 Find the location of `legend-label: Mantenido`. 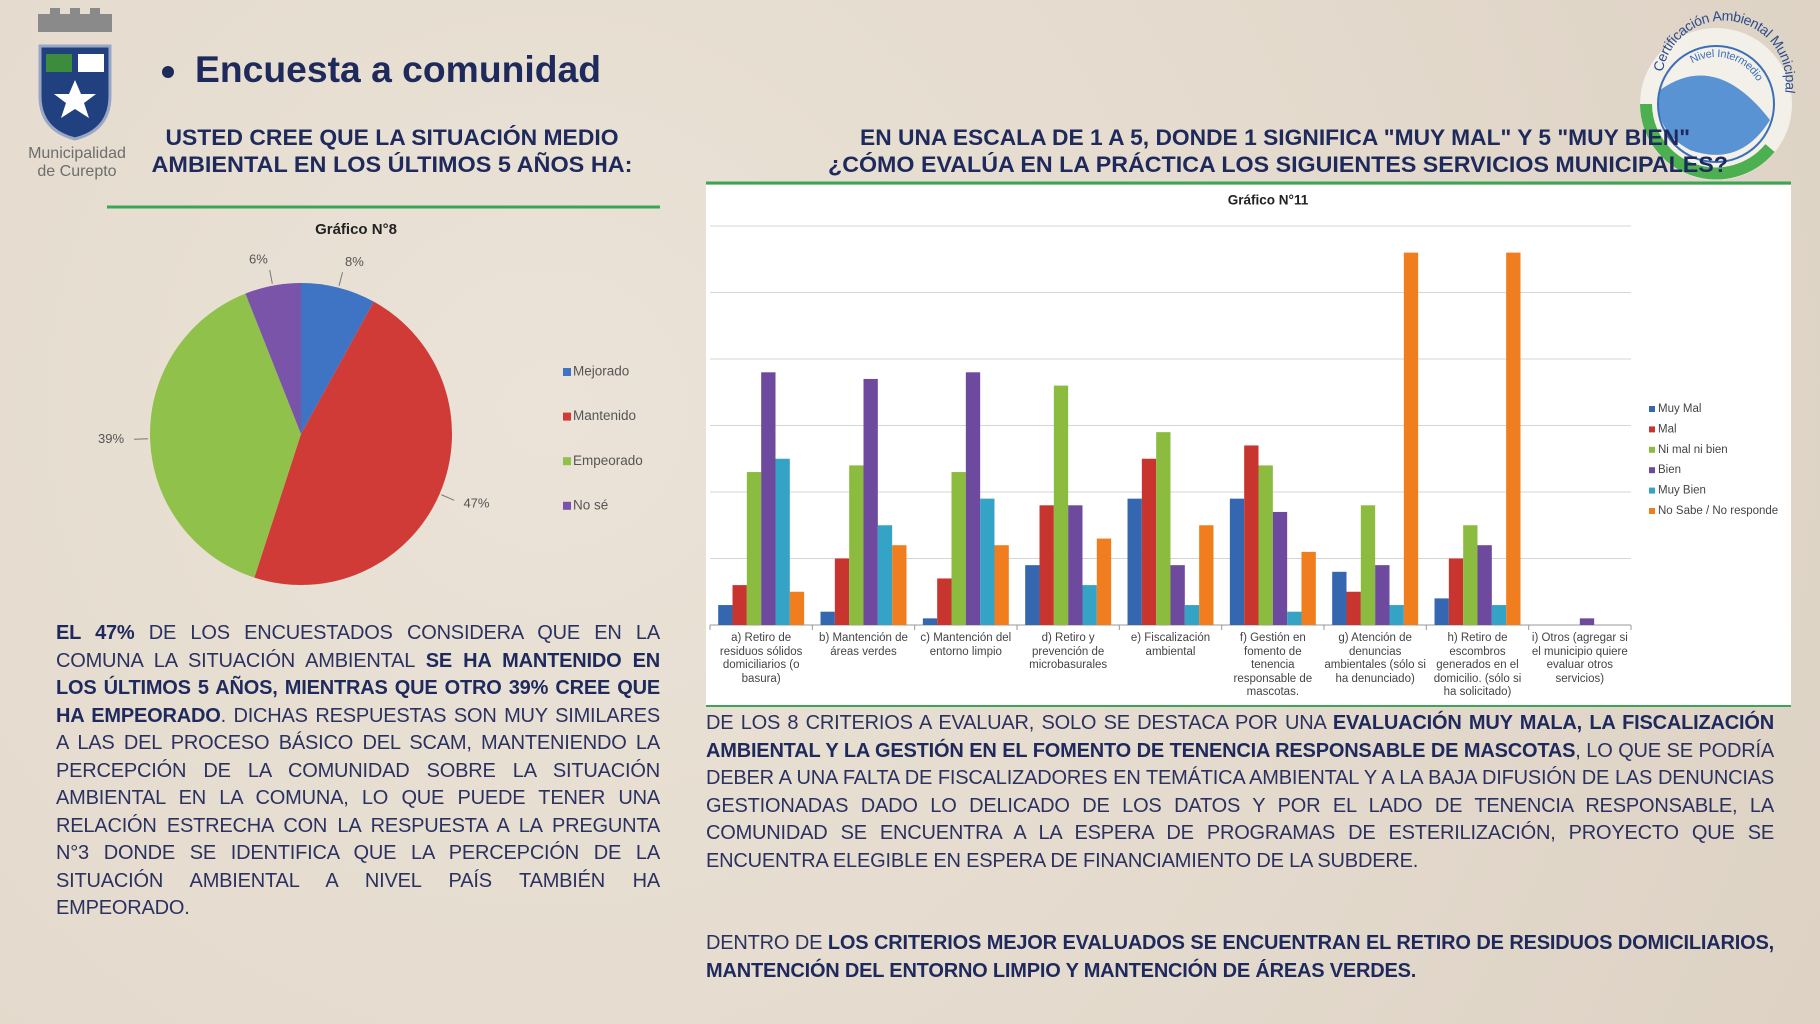

legend-label: Mantenido is located at coordinates (604, 415).